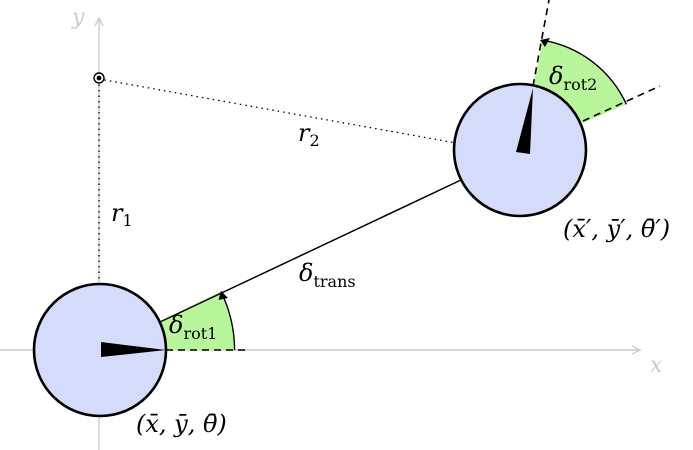 The width and height of the screenshot is (693, 450). Describe the element at coordinates (122, 214) in the screenshot. I see `r1-label: r1` at that location.